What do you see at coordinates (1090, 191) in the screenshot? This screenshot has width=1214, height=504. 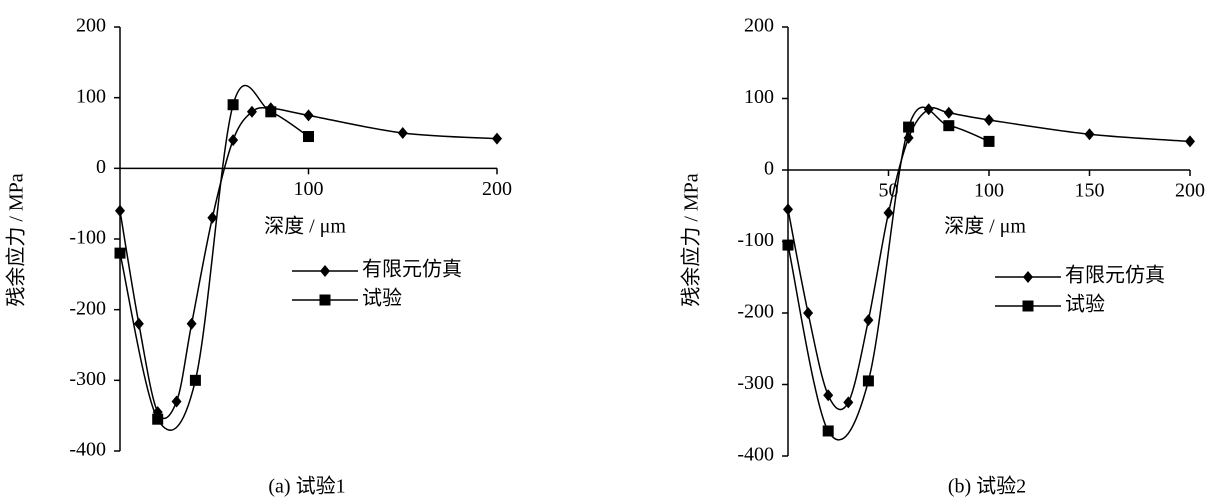 I see `x-tick-label: 150` at bounding box center [1090, 191].